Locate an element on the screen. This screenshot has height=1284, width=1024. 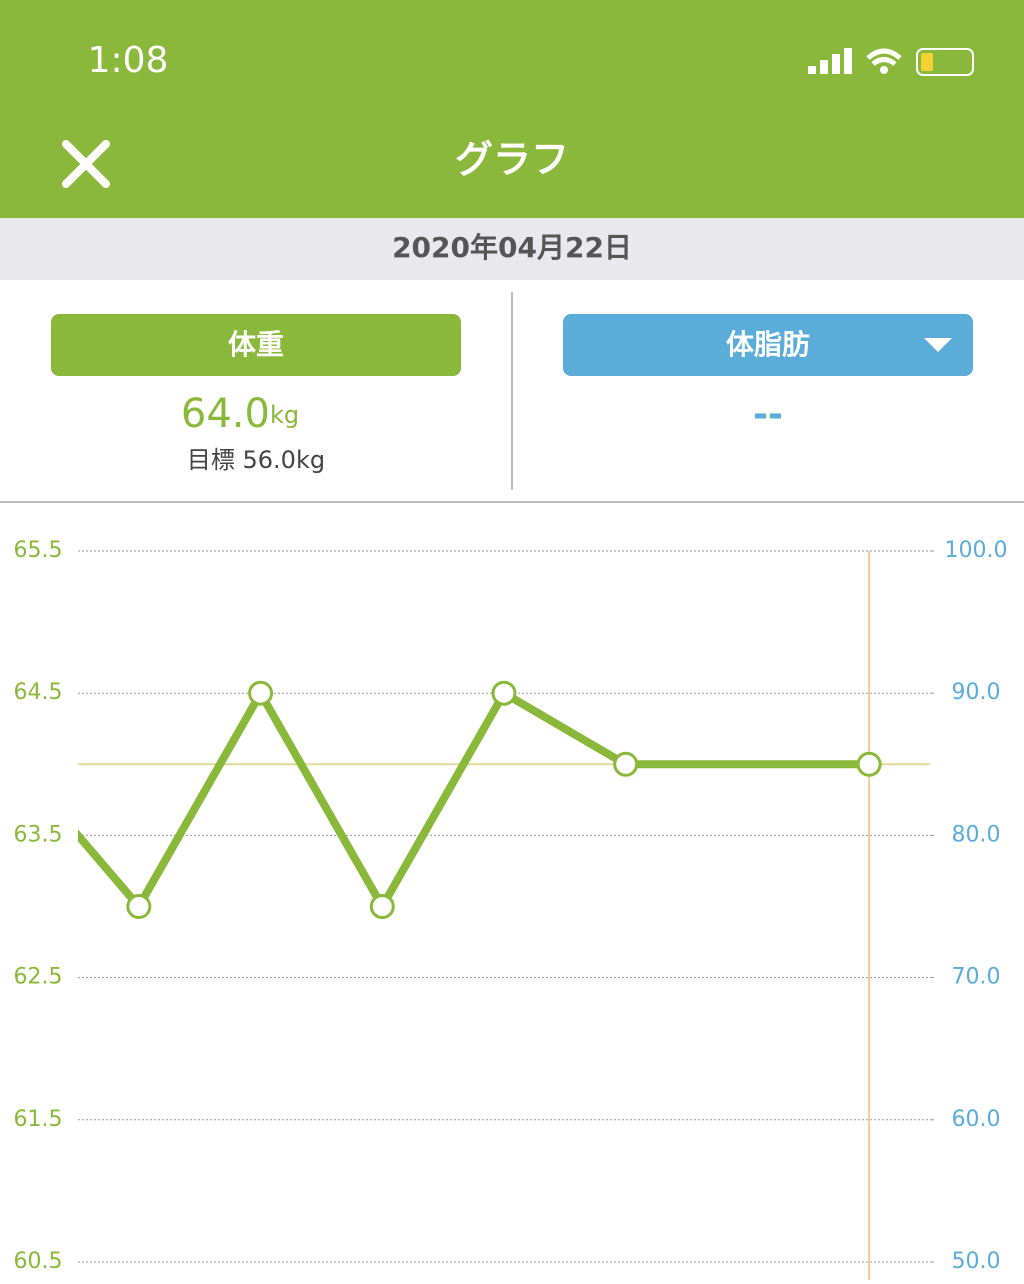
y2-tick-label: 50.0 is located at coordinates (976, 1261).